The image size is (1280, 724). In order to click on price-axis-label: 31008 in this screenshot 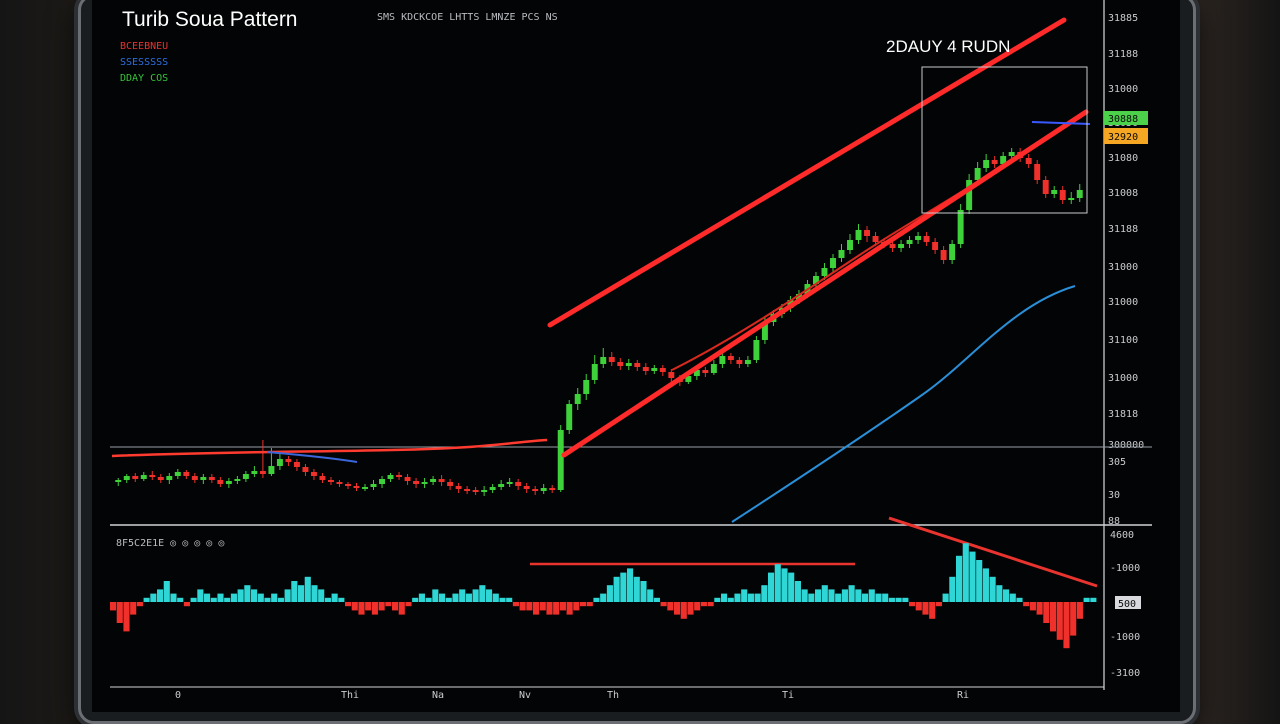, I will do `click(1123, 193)`.